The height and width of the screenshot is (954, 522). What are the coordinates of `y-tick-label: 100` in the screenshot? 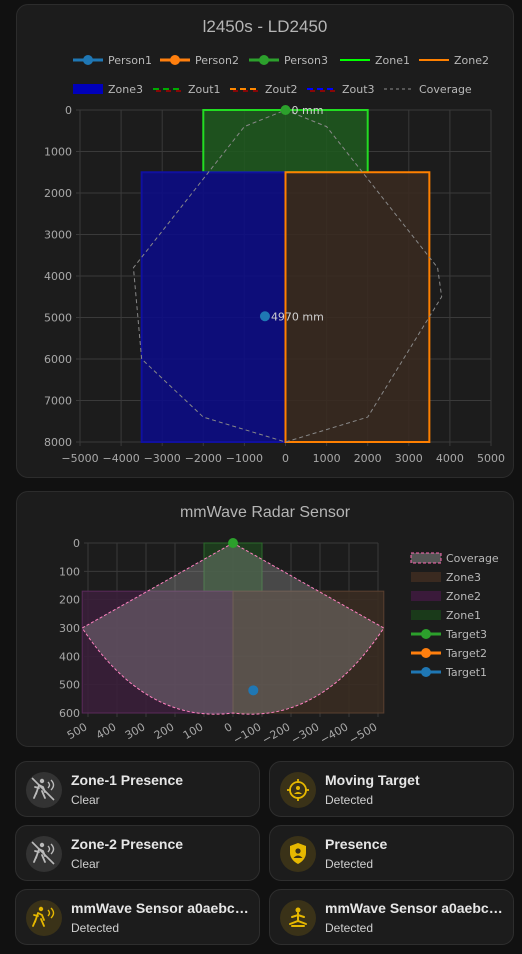 It's located at (69, 571).